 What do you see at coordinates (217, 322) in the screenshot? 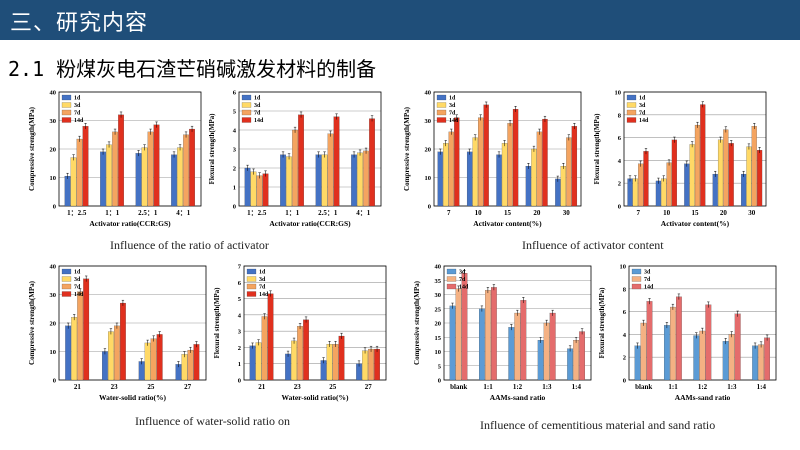
I see `y-axis-label: Flexural strength(MPa)` at bounding box center [217, 322].